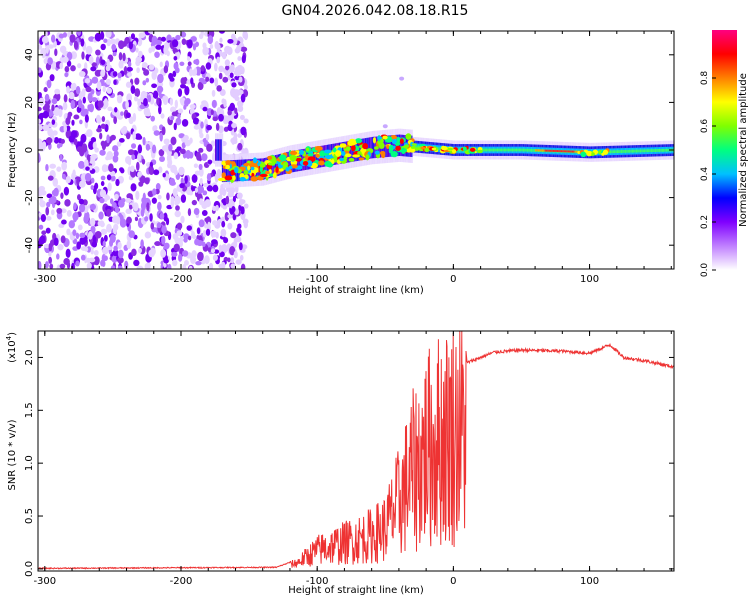  Describe the element at coordinates (708, 174) in the screenshot. I see `colorbar-ticks: 0.0 0.2 0.4 0.6 0.8` at that location.